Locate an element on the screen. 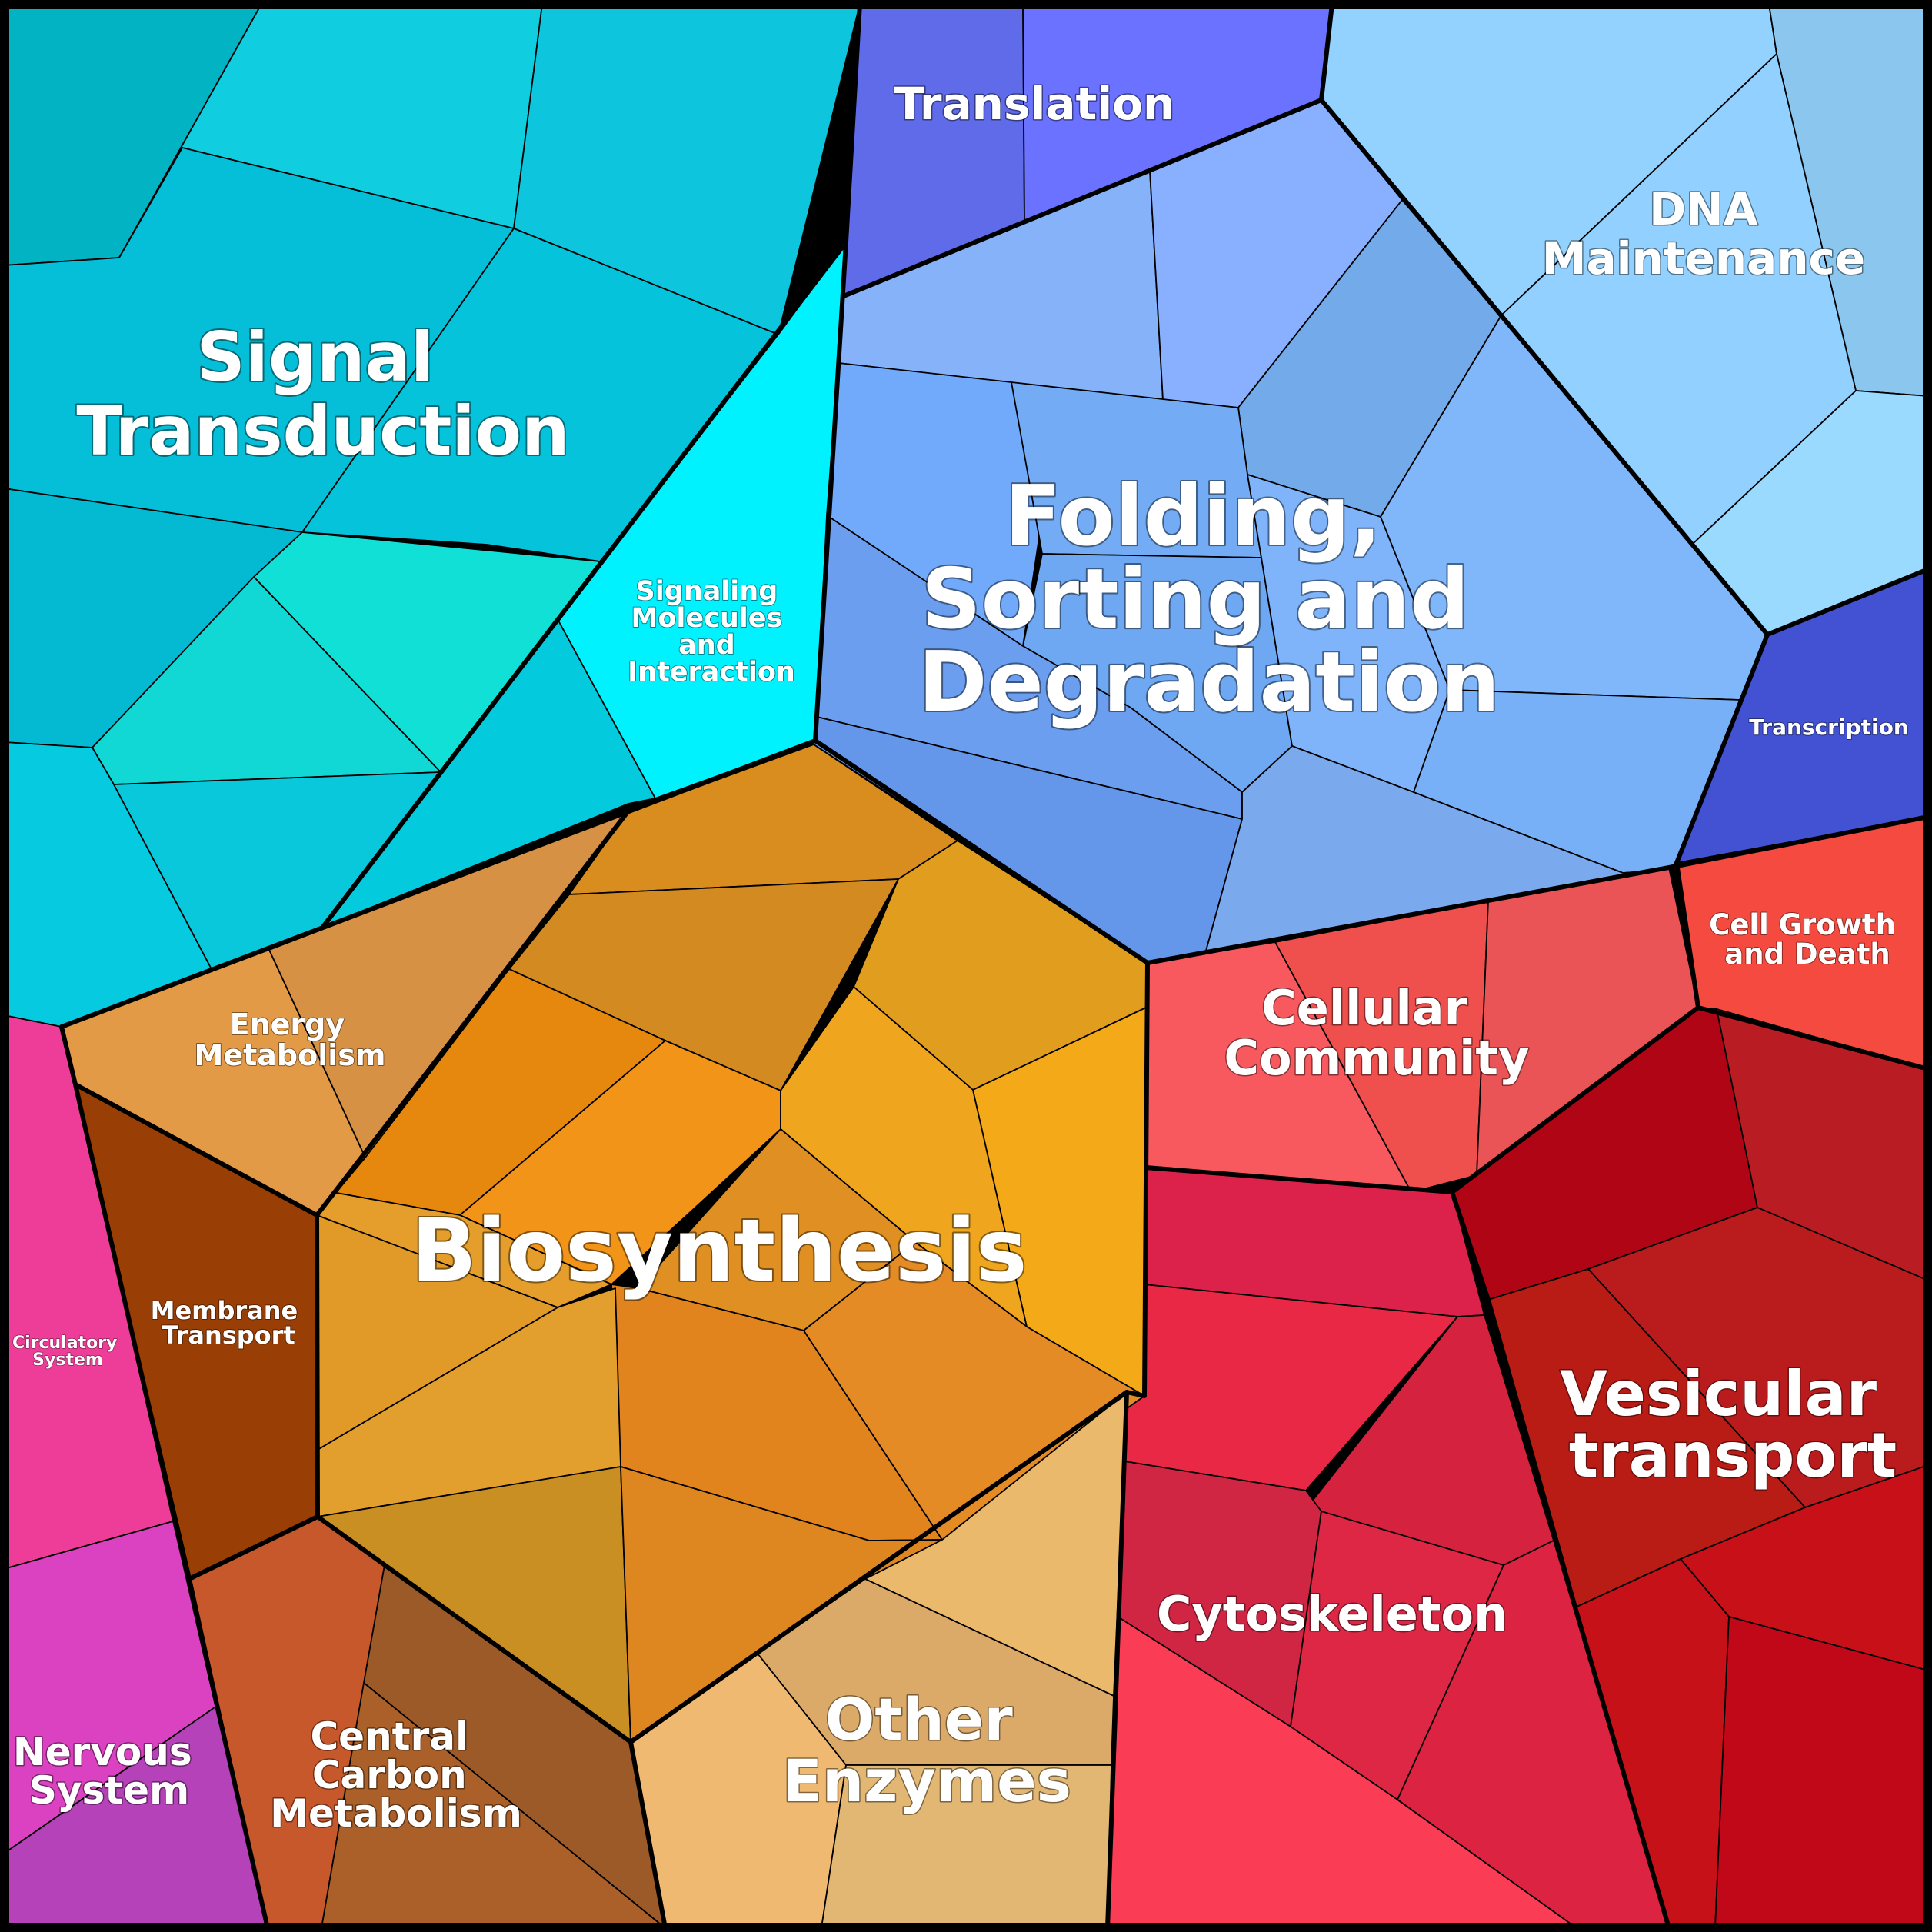 Image resolution: width=1932 pixels, height=1932 pixels. region-cytoskeleton is located at coordinates (1388, 1548).